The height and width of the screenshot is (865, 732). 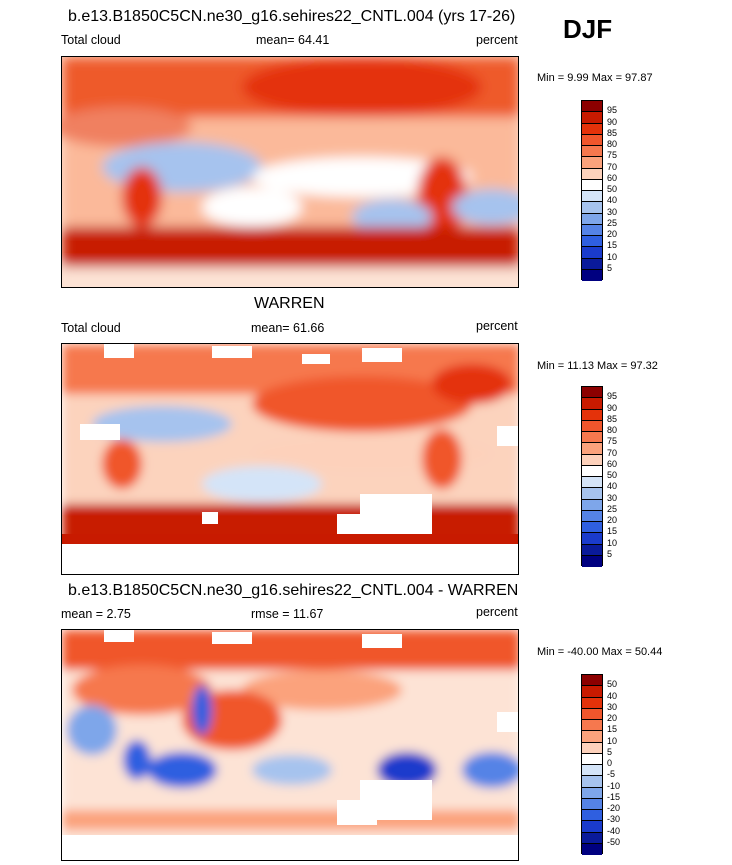 I want to click on mean-label: mean= 64.41, so click(x=293, y=40).